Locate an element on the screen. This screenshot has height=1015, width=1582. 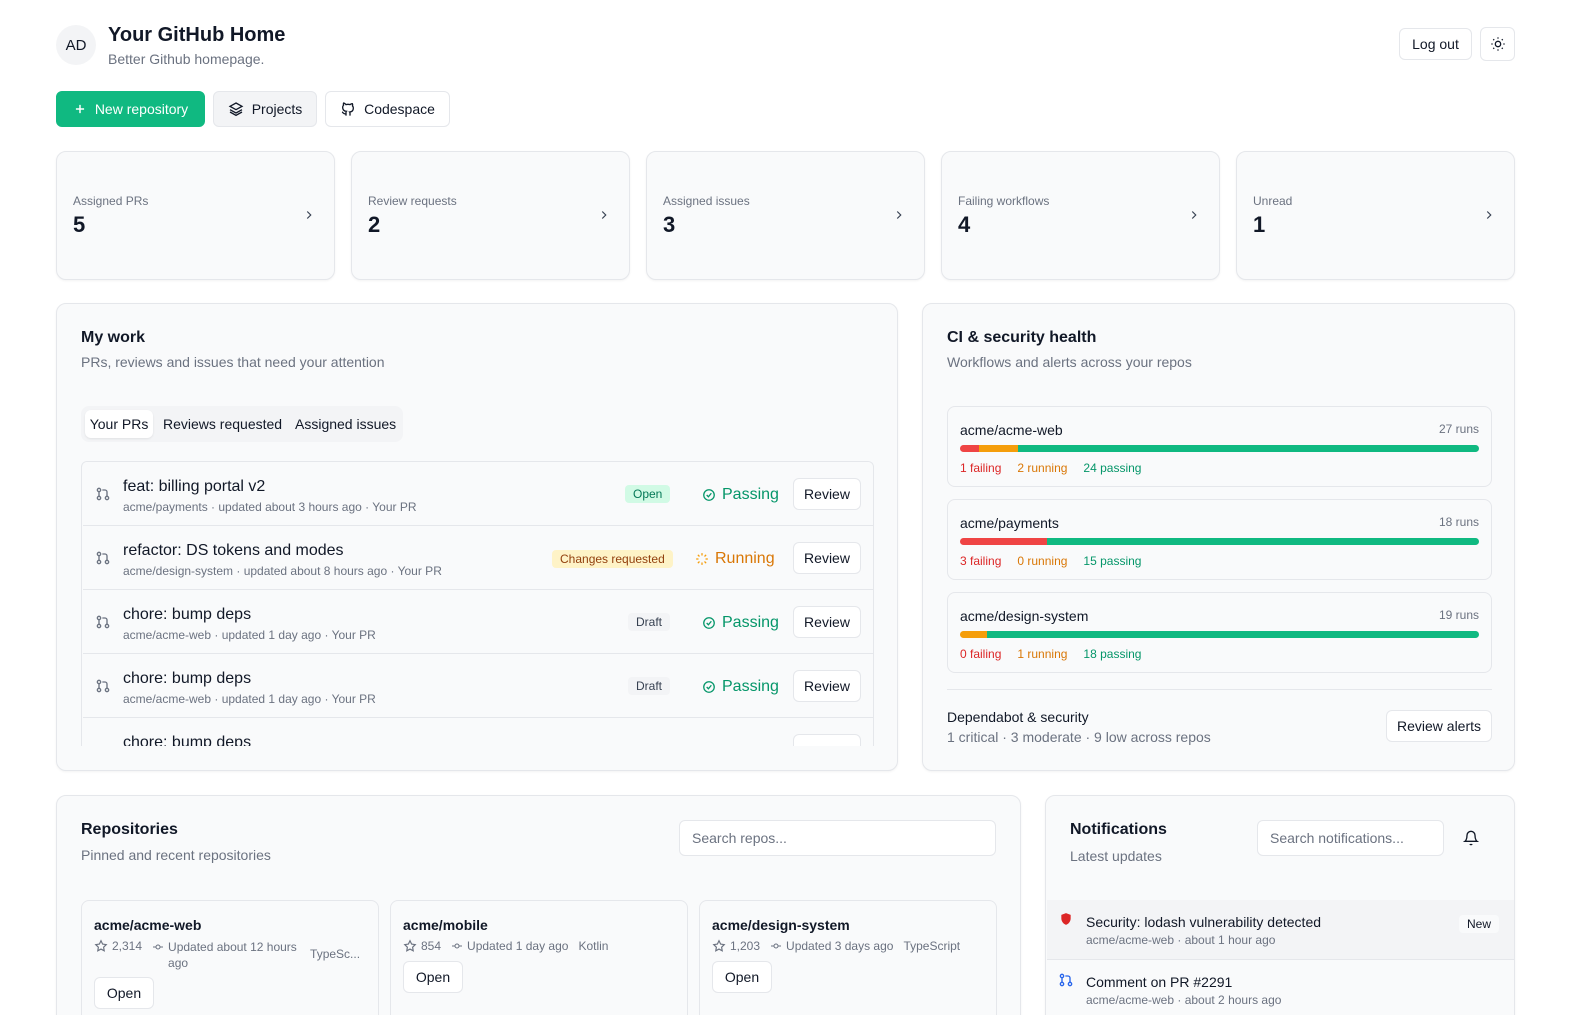
stat-card-failing-workflows: Failing workflows 4 is located at coordinates (1080, 215).